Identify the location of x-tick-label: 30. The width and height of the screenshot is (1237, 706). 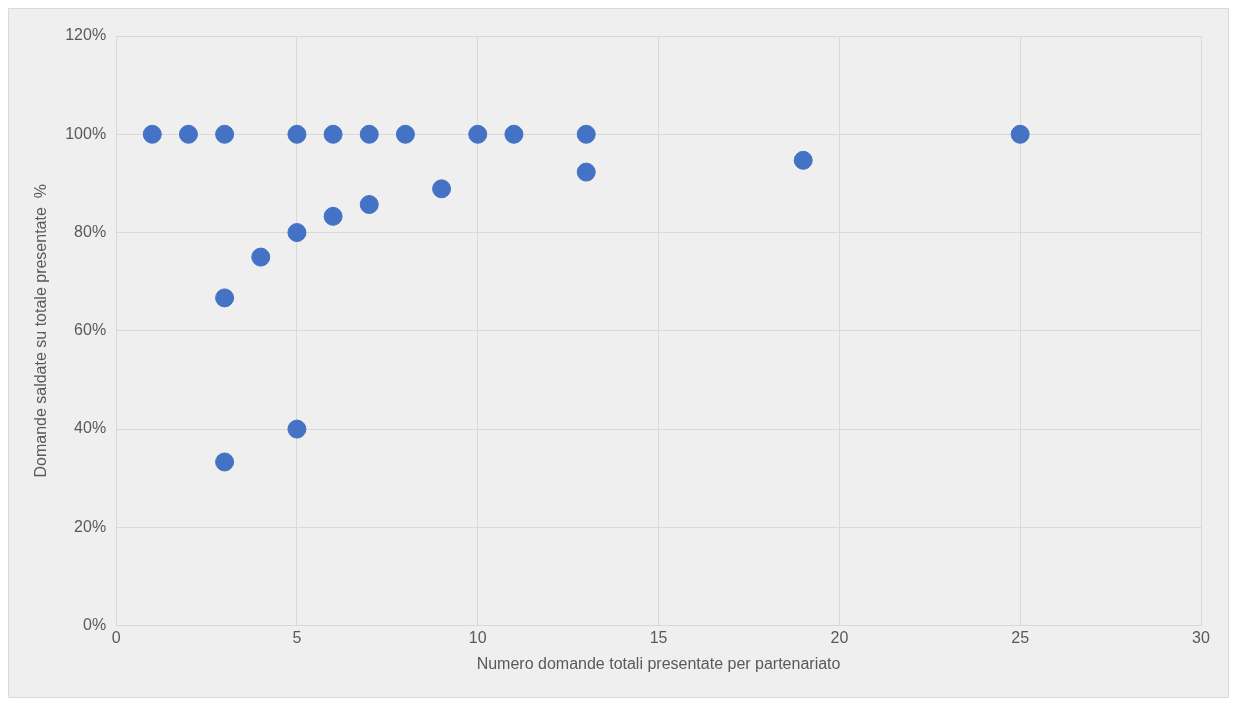
(1201, 637).